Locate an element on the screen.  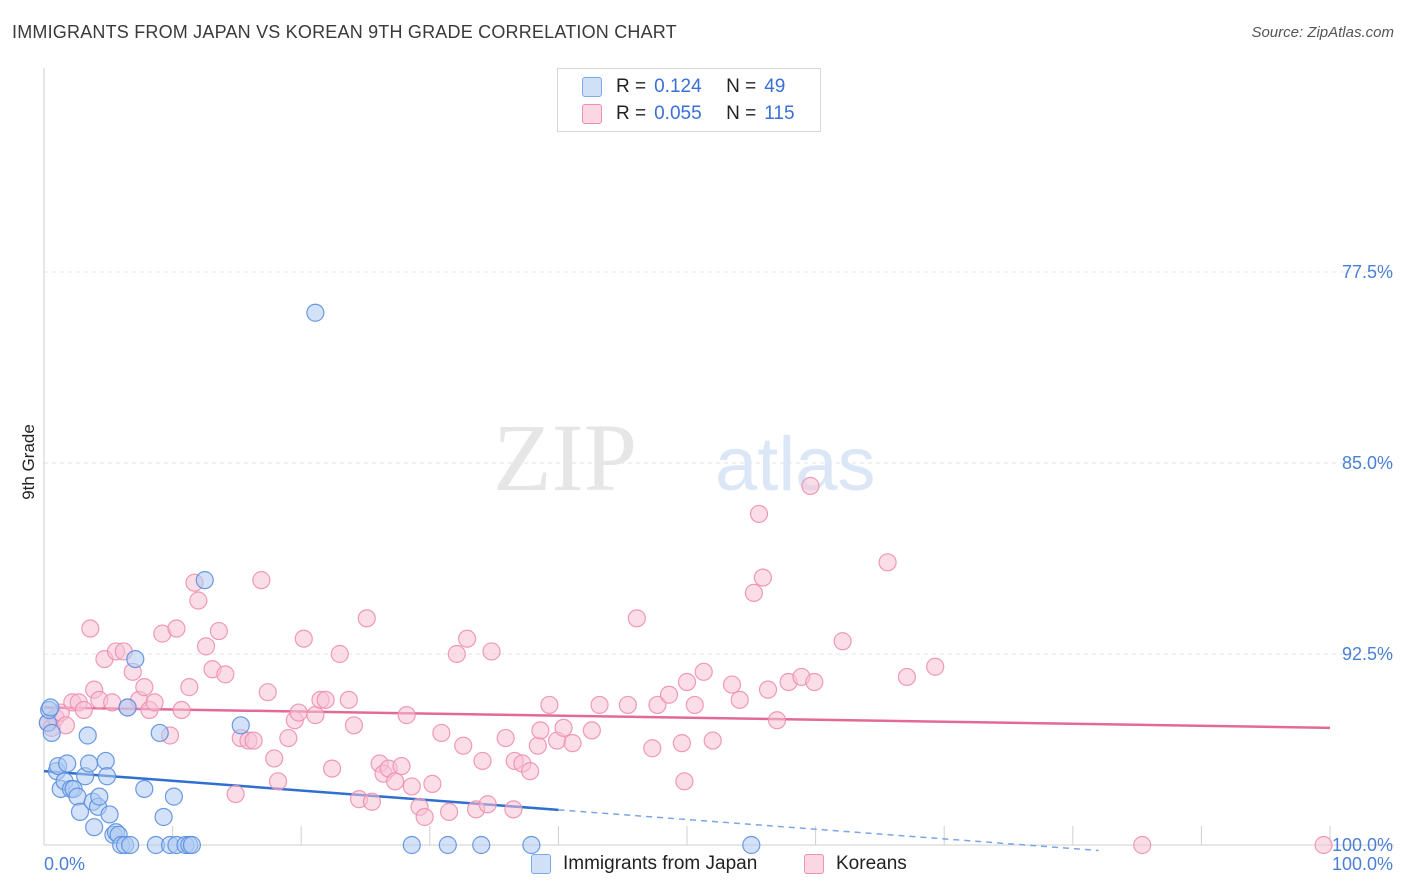
x-tick-label-max: 100.0% is located at coordinates (1362, 864).